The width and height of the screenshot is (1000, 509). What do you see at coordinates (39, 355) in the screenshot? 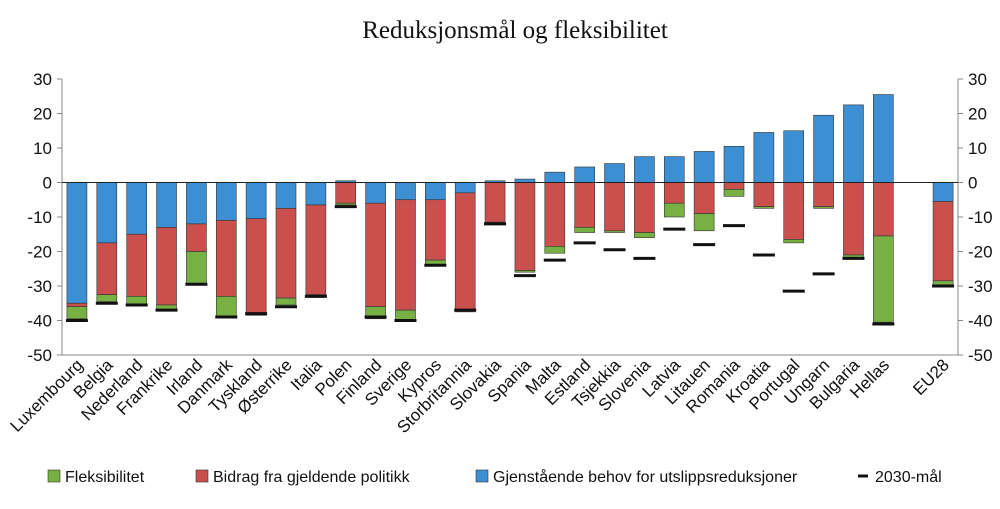
I see `y-tick-label-left: -50` at bounding box center [39, 355].